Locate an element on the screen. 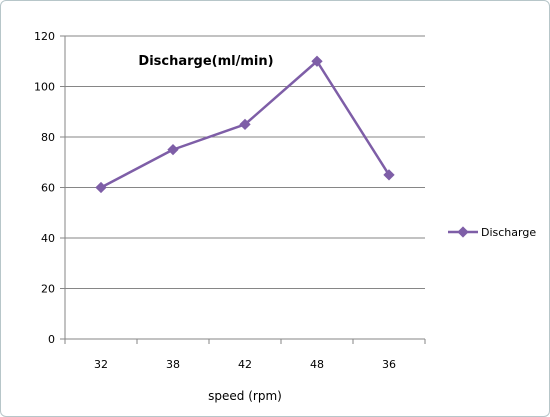 The width and height of the screenshot is (550, 417). x-axis-label: speed (rpm) is located at coordinates (245, 396).